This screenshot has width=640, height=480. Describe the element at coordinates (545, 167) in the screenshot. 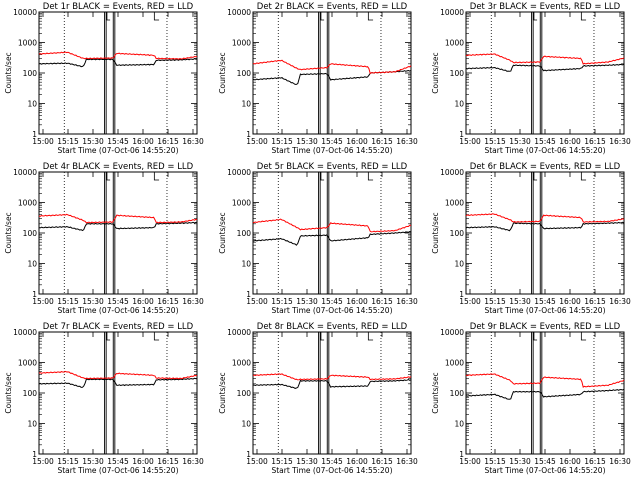

I see `panel-title: Det 6r BLACK = Events, RED = LLD` at that location.